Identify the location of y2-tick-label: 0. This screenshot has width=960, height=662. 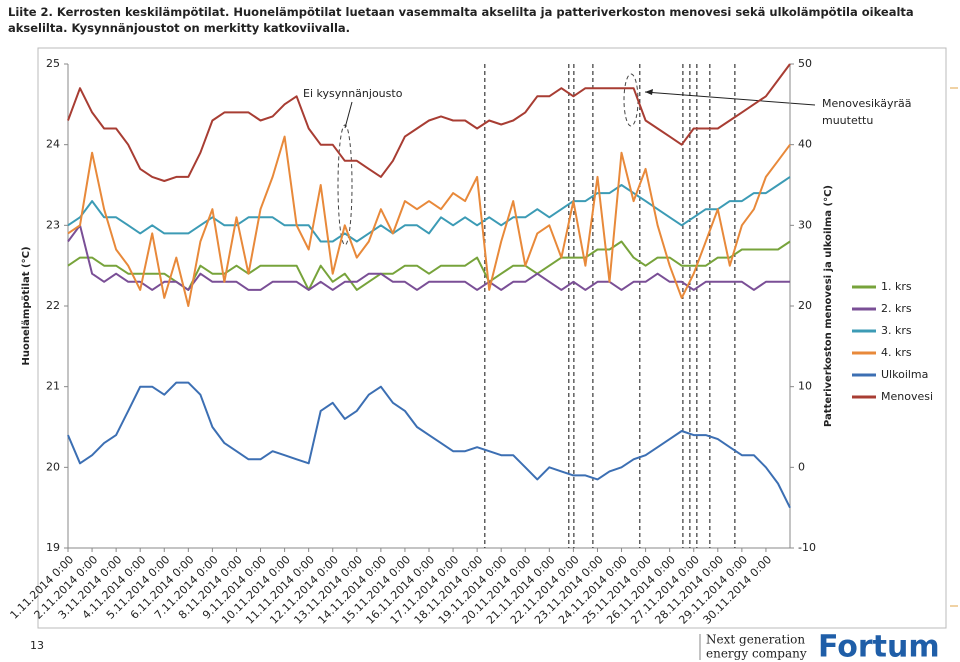
(801, 466).